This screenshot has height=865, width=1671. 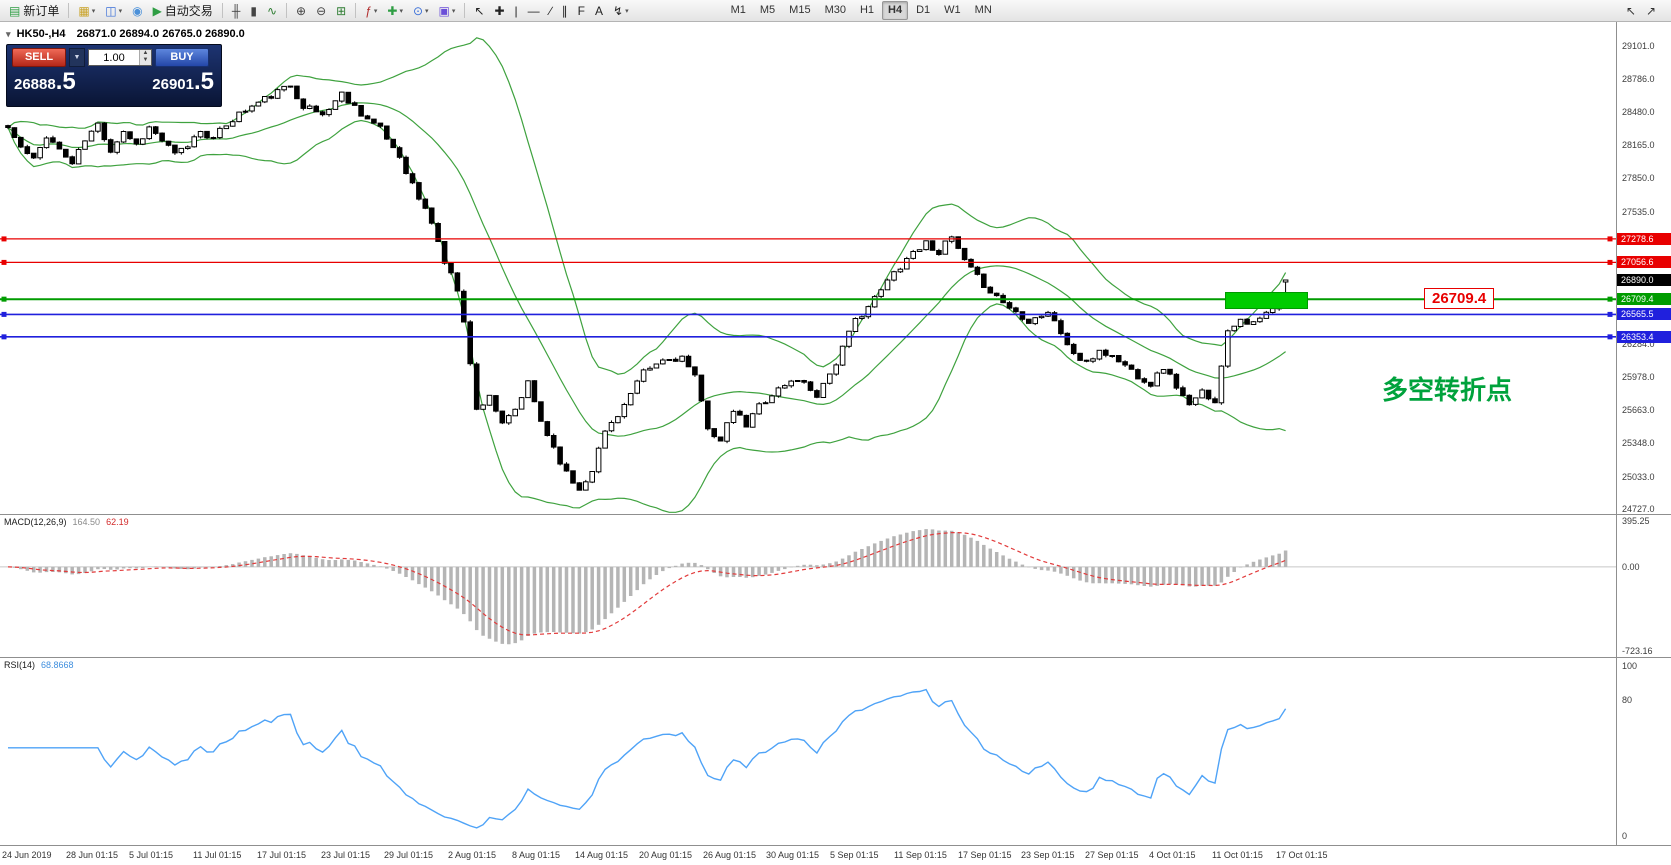 I want to click on sell-button: SELL, so click(x=39, y=57).